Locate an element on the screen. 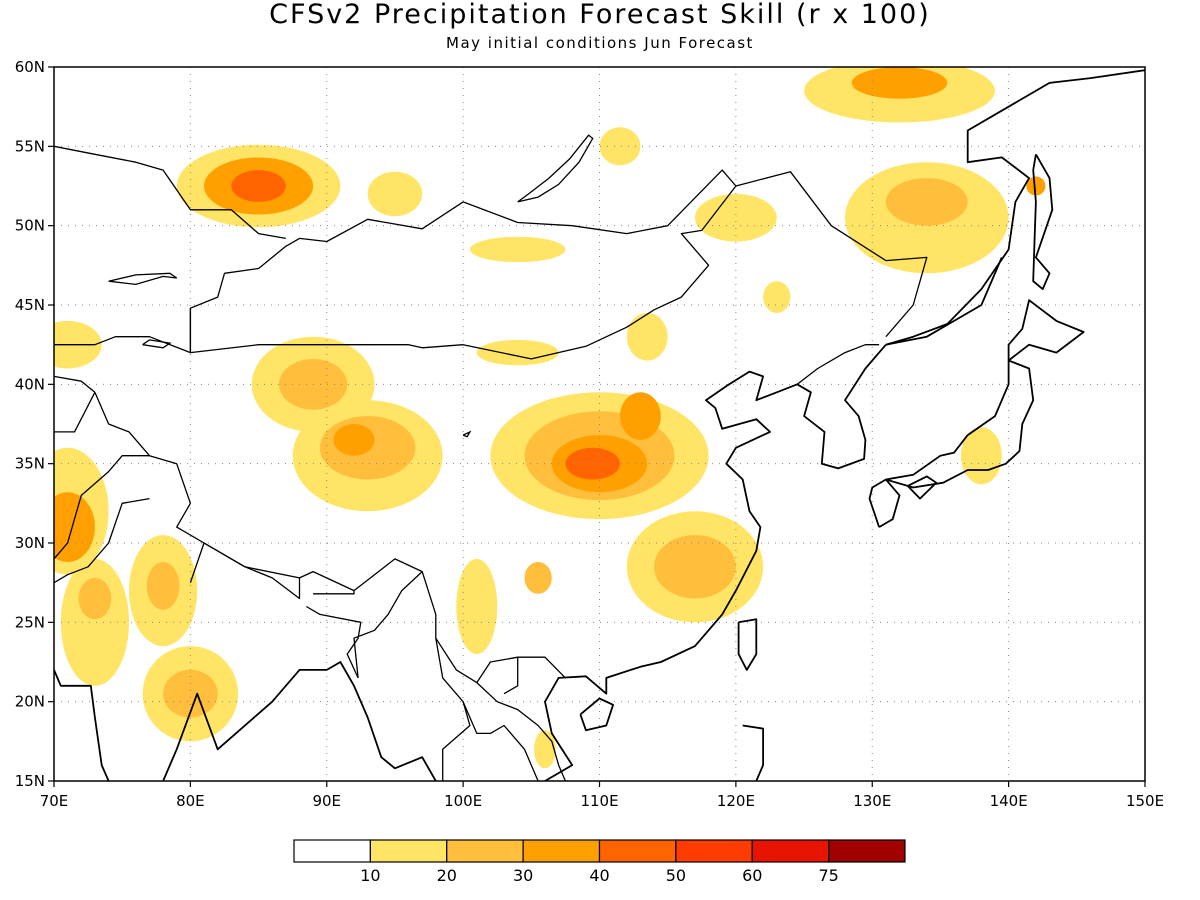  lat-tick-label: 15N is located at coordinates (30, 781).